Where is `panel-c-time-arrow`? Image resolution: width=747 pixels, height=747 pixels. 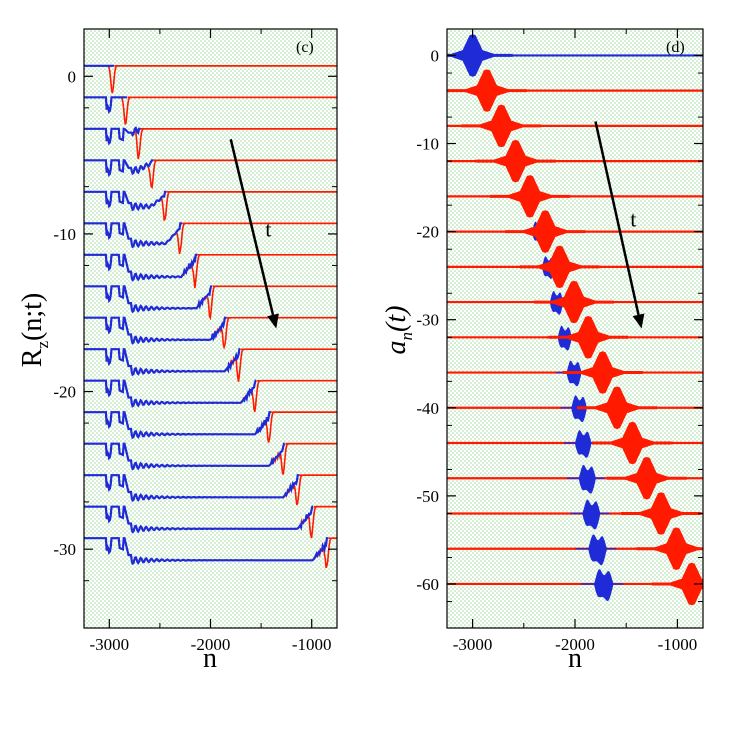 panel-c-time-arrow is located at coordinates (252, 227).